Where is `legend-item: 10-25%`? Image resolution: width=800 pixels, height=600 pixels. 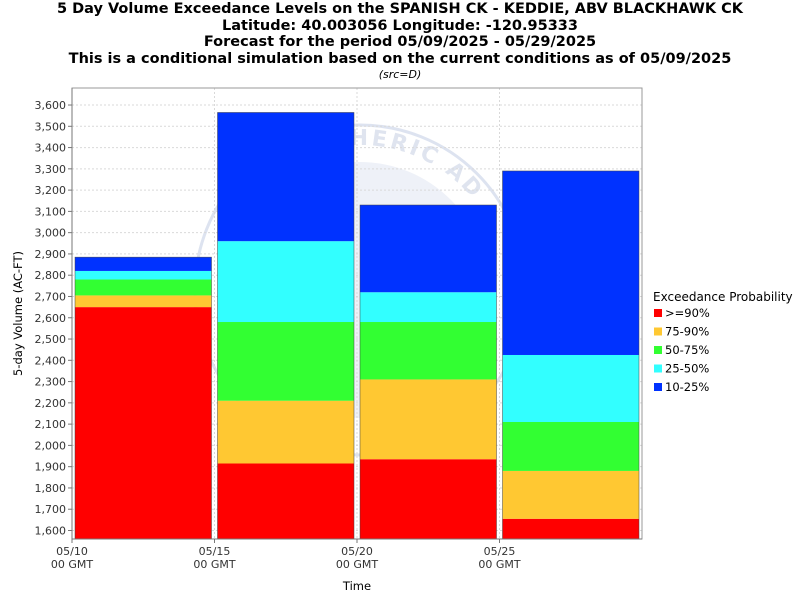
legend-item: 10-25% is located at coordinates (681, 387).